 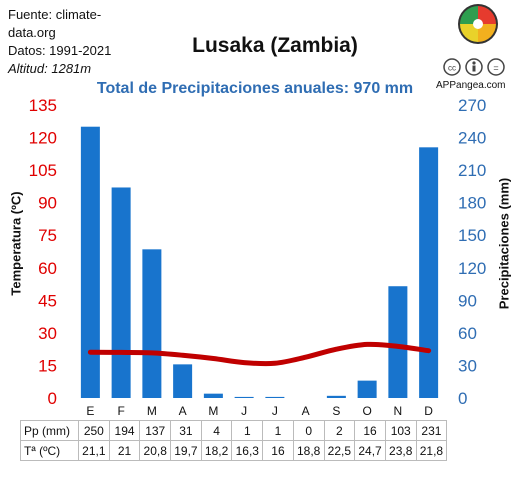 What do you see at coordinates (43, 170) in the screenshot?
I see `y-left-tick-label: 105` at bounding box center [43, 170].